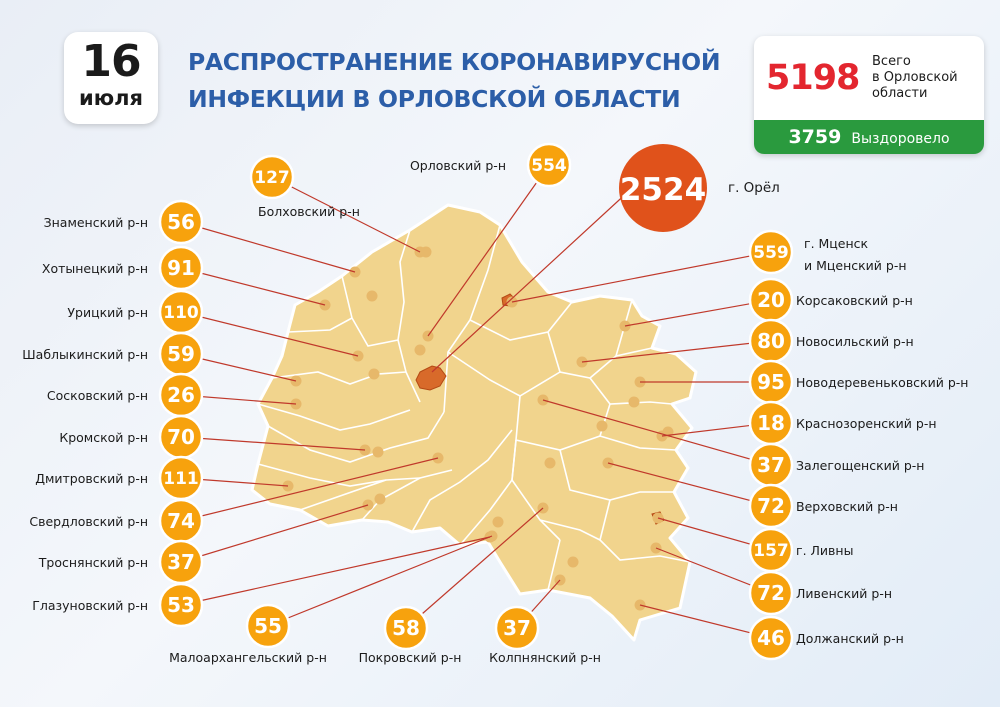 The image size is (1000, 707). I want to click on district-badge-orlovsky: 554, so click(549, 165).